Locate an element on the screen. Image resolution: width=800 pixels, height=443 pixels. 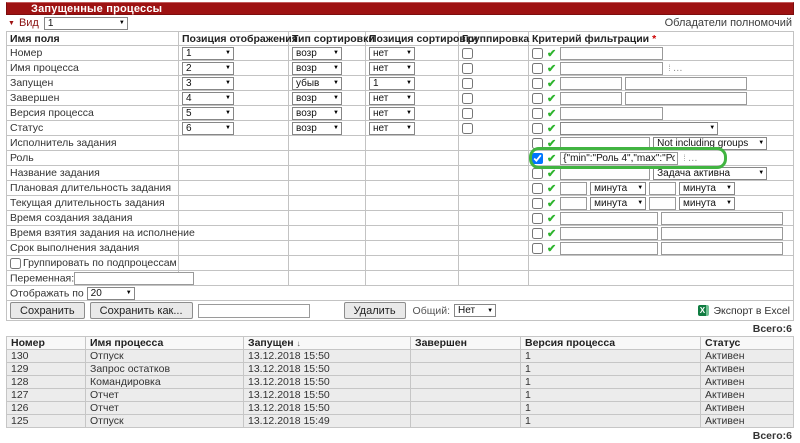
results-header-finished: Завершен is located at coordinates (465, 343).